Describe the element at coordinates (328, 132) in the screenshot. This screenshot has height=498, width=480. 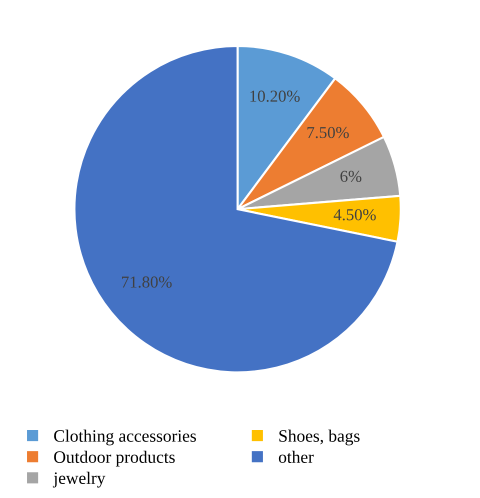
I see `data-label: 7.50%` at that location.